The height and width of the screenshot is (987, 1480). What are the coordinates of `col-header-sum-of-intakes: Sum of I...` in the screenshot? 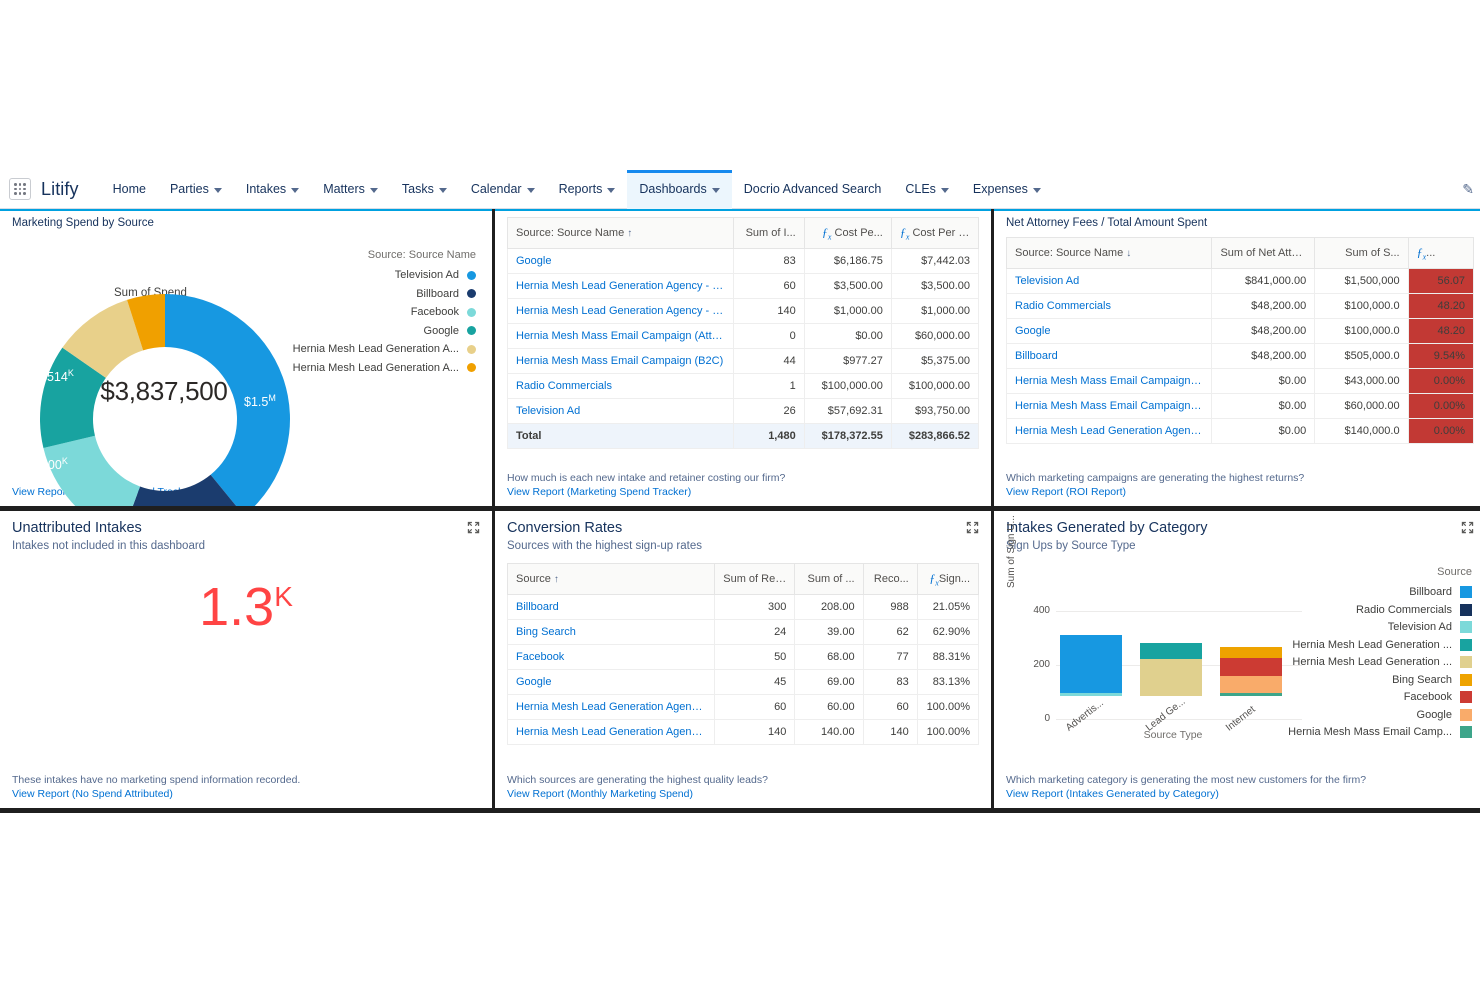 It's located at (769, 233).